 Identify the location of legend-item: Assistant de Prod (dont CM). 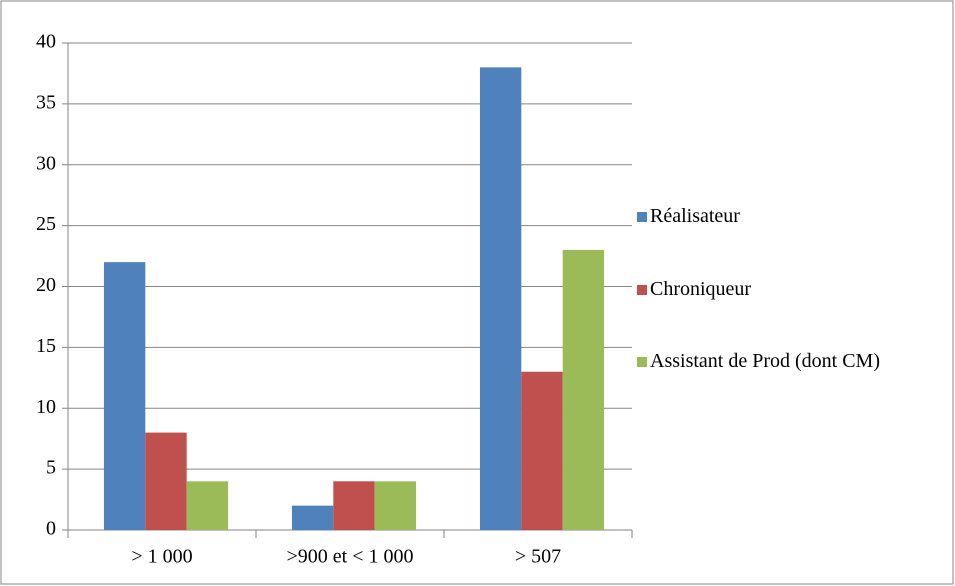
(768, 361).